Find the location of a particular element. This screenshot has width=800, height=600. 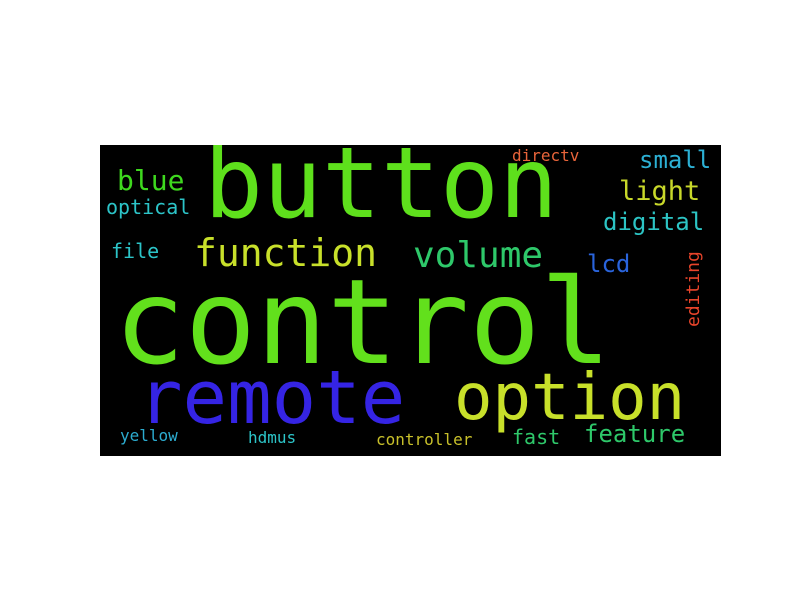

word-function: function is located at coordinates (286, 253).